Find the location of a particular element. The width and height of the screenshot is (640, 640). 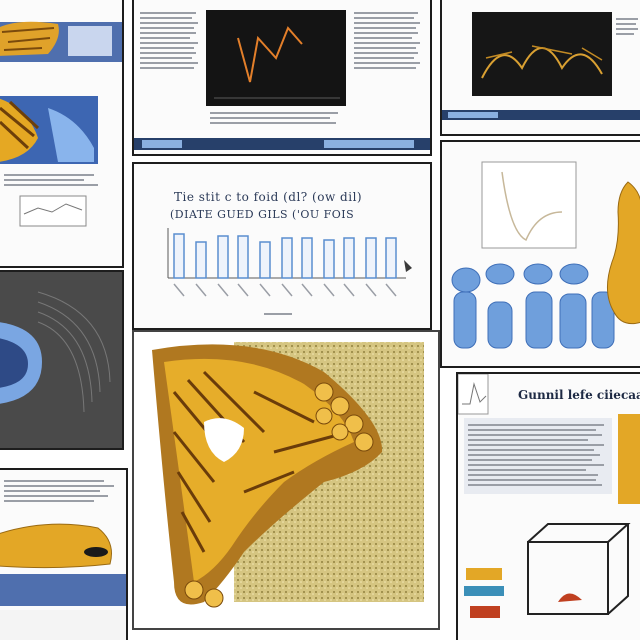

panel-left-middle is located at coordinates (62, 360).